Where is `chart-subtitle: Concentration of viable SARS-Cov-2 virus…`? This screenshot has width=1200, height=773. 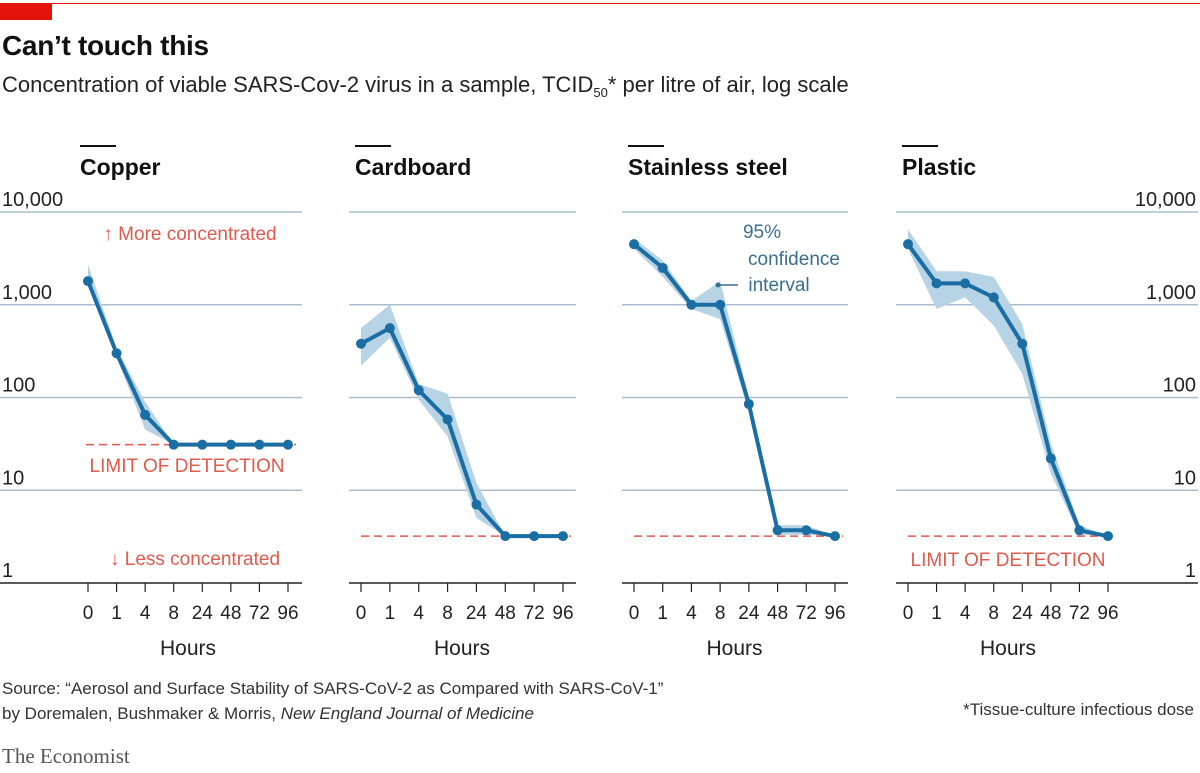
chart-subtitle: Concentration of viable SARS-Cov-2 virus… is located at coordinates (425, 86).